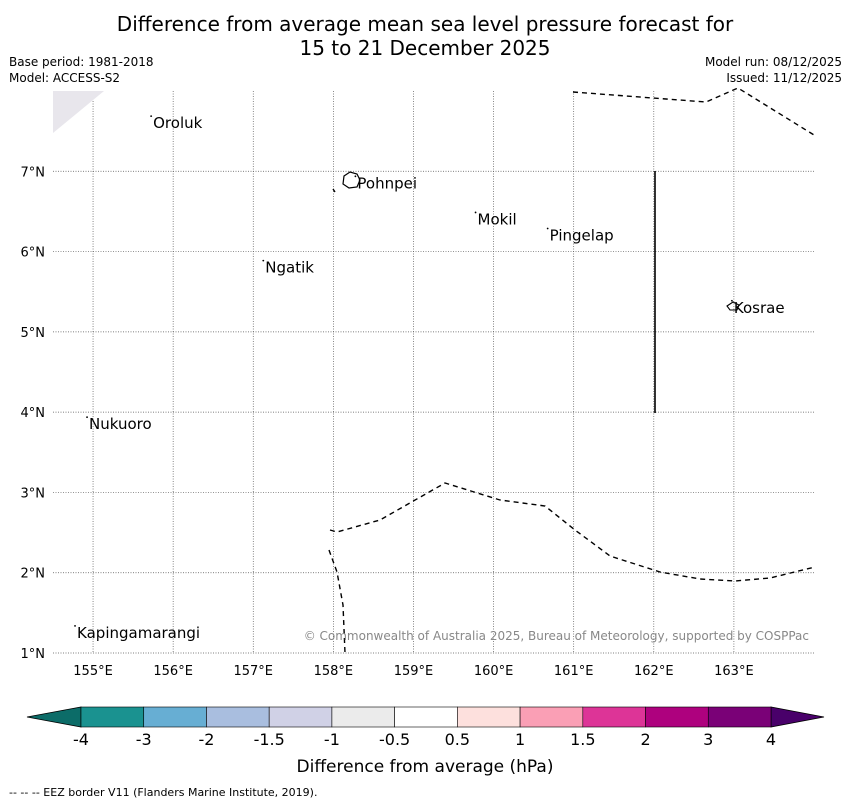 The image size is (850, 804). What do you see at coordinates (520, 739) in the screenshot?
I see `colorbar-tick-label: 1` at bounding box center [520, 739].